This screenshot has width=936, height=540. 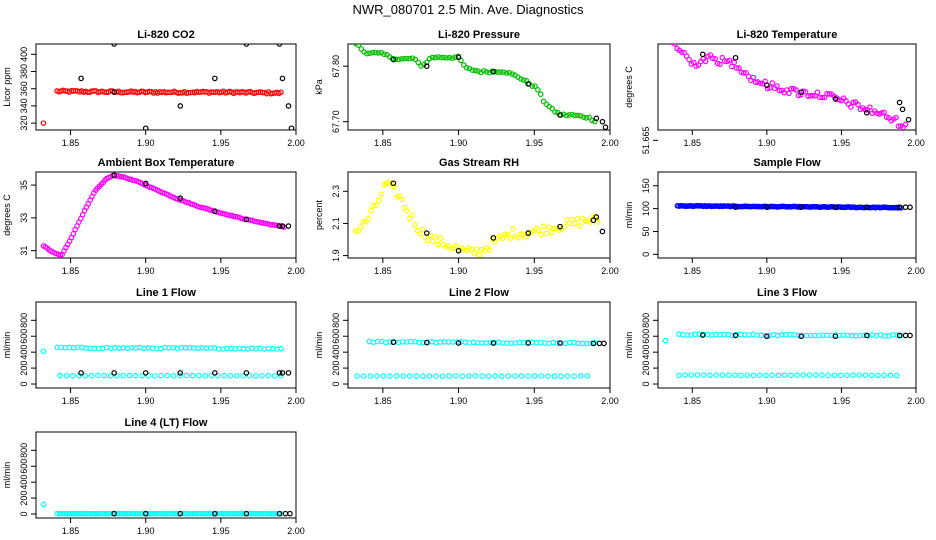 I want to click on y-tick-label: 2.3, so click(x=336, y=191).